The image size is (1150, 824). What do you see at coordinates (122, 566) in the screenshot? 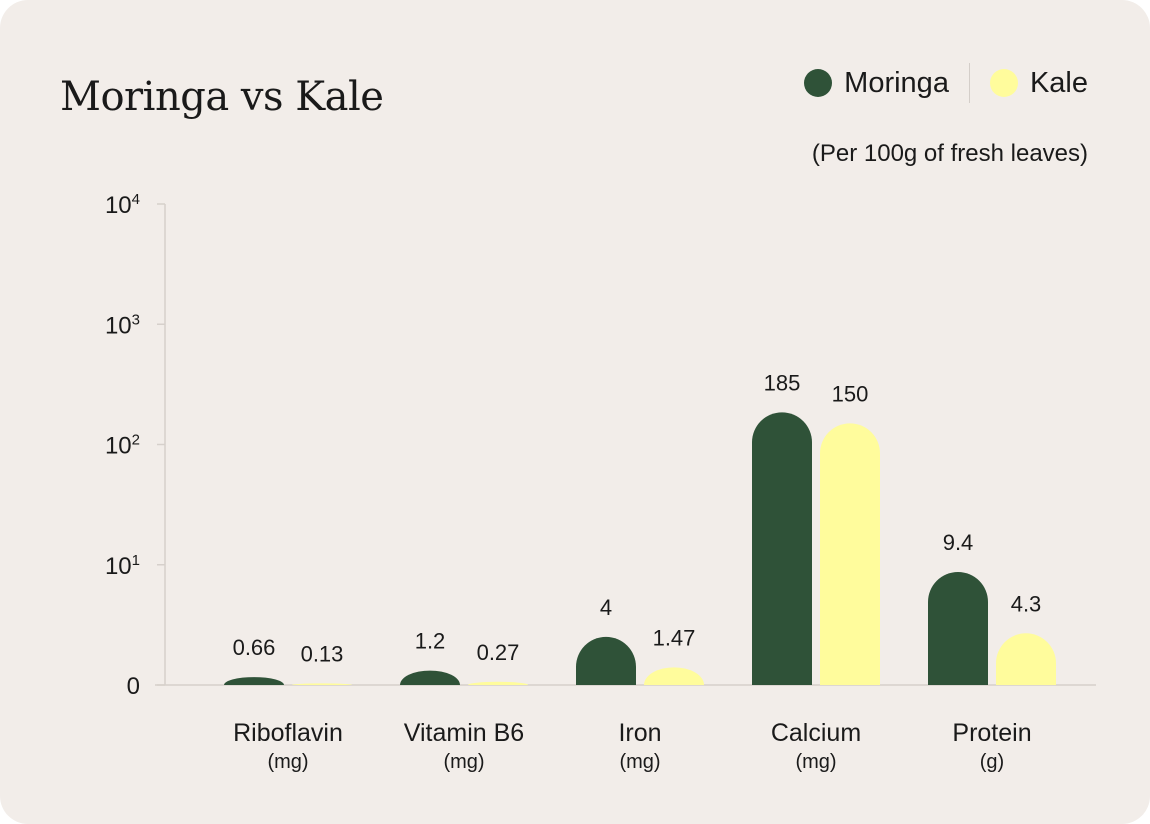
I see `y-tick-label: 10¹` at bounding box center [122, 566].